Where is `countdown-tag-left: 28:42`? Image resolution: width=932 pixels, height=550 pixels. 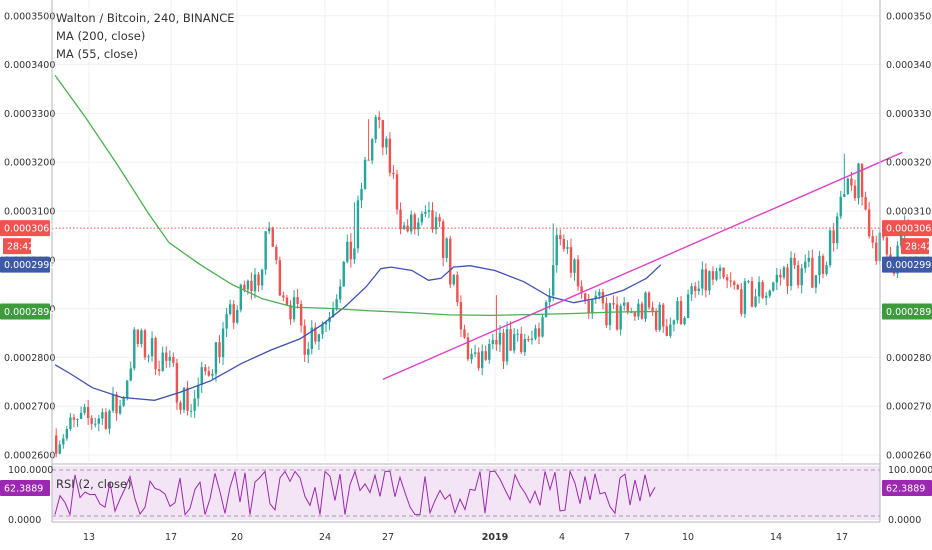 countdown-tag-left: 28:42 is located at coordinates (20, 247).